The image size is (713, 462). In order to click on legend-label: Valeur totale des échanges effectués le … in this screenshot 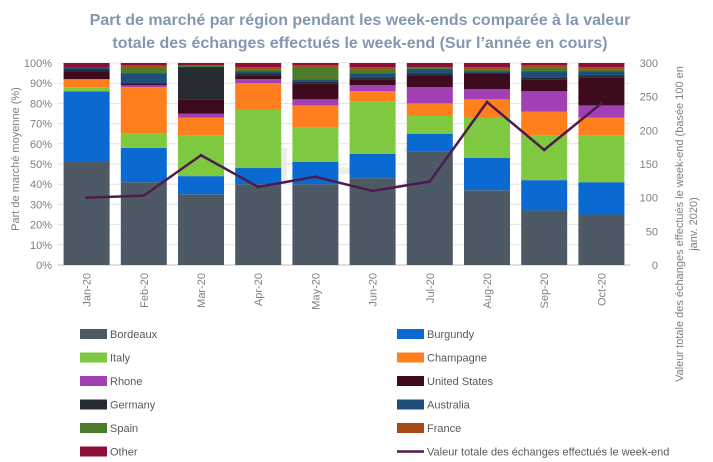, I will do `click(548, 453)`.